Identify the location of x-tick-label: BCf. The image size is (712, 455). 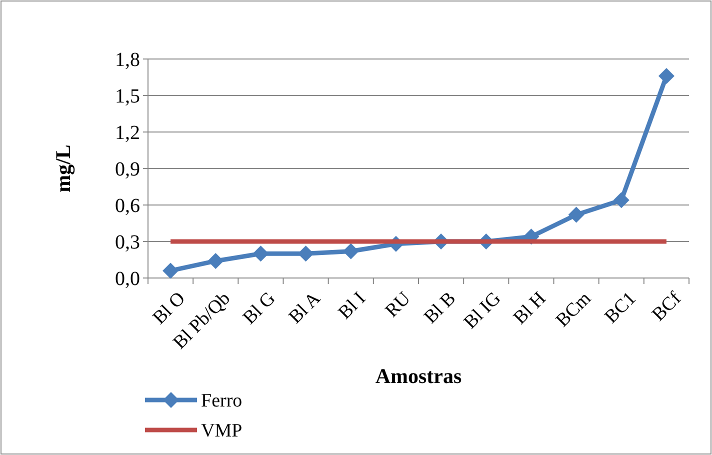
(667, 307).